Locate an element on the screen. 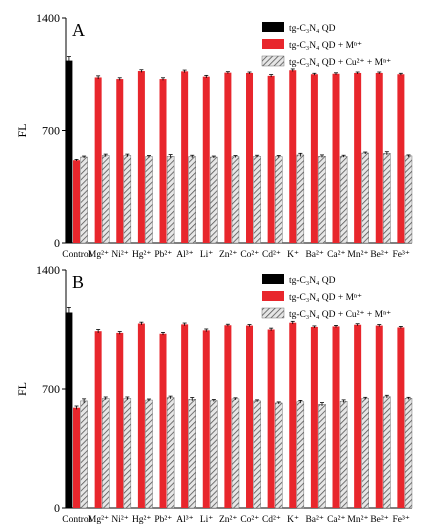 The height and width of the screenshot is (529, 428). x-tick-label: Pb²⁺ is located at coordinates (163, 255).